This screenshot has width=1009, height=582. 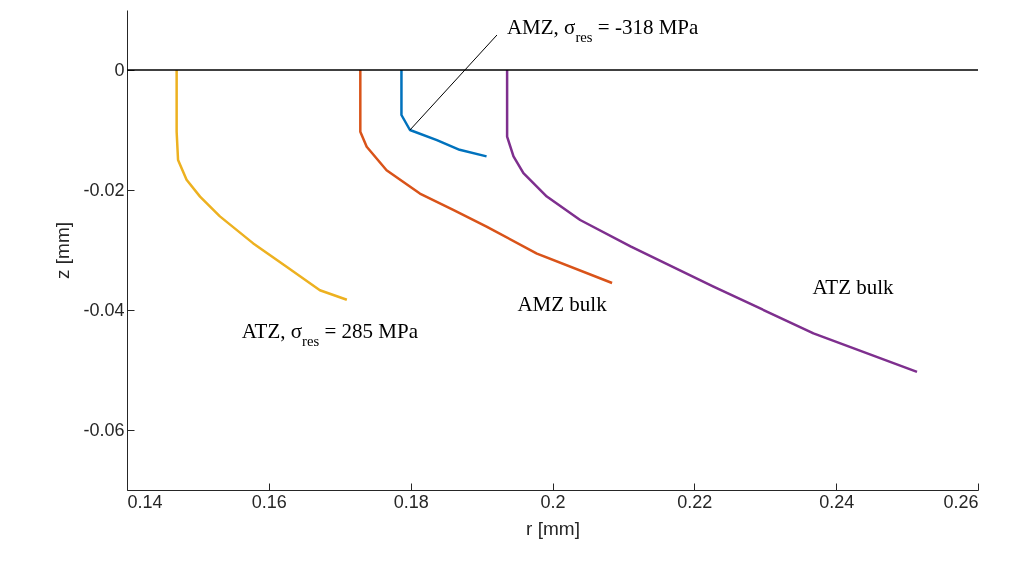 I want to click on y-axis-title: z [mm], so click(x=63, y=250).